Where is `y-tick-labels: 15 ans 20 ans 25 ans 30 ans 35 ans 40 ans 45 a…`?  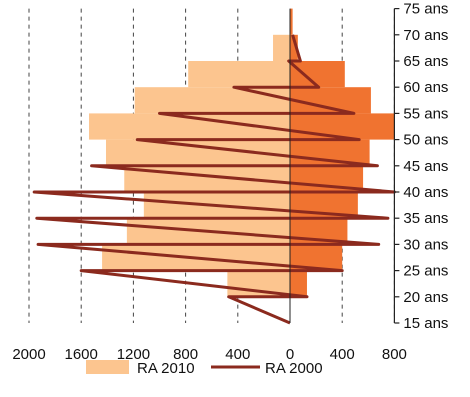 y-tick-labels: 15 ans 20 ans 25 ans 30 ans 35 ans 40 ans 45 a… is located at coordinates (425, 166).